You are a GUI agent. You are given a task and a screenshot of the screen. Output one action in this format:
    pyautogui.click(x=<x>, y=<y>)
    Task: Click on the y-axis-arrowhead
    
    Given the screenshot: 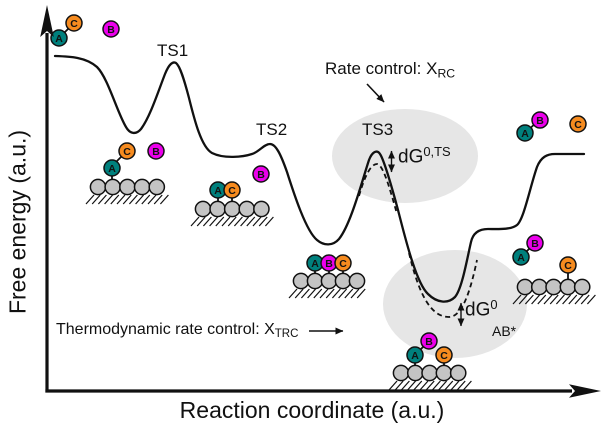 What is the action you would take?
    pyautogui.click(x=47, y=21)
    